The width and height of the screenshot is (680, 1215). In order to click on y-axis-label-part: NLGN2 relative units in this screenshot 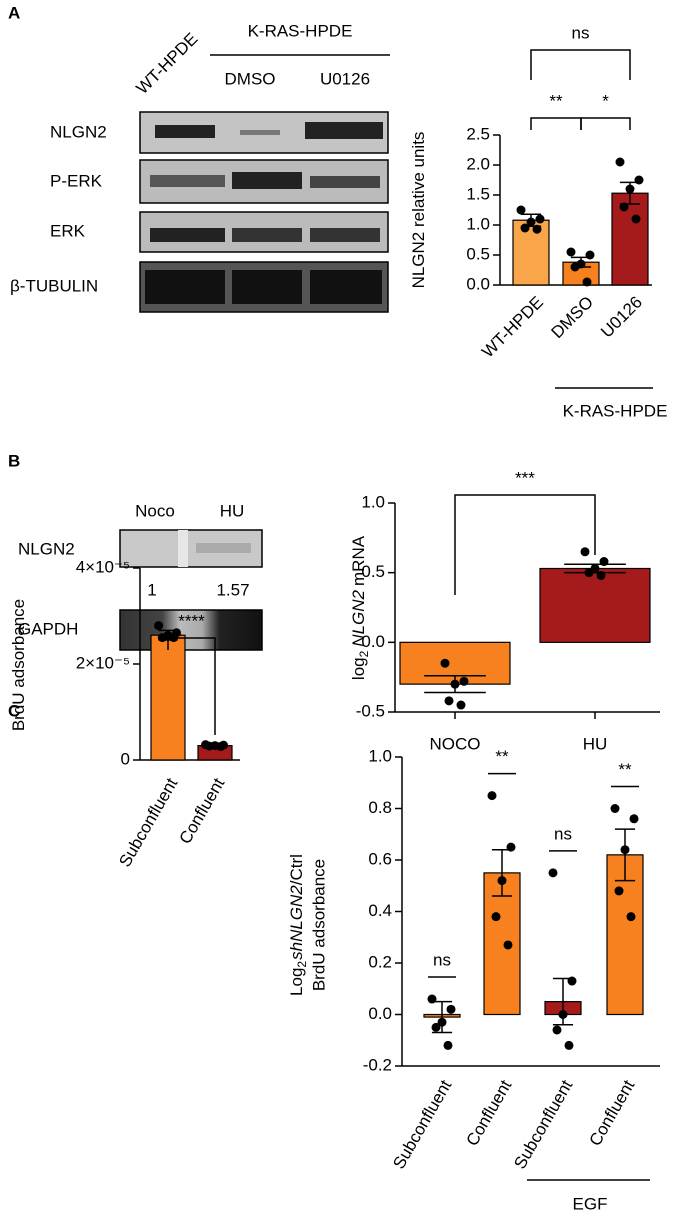, I will do `click(418, 210)`.